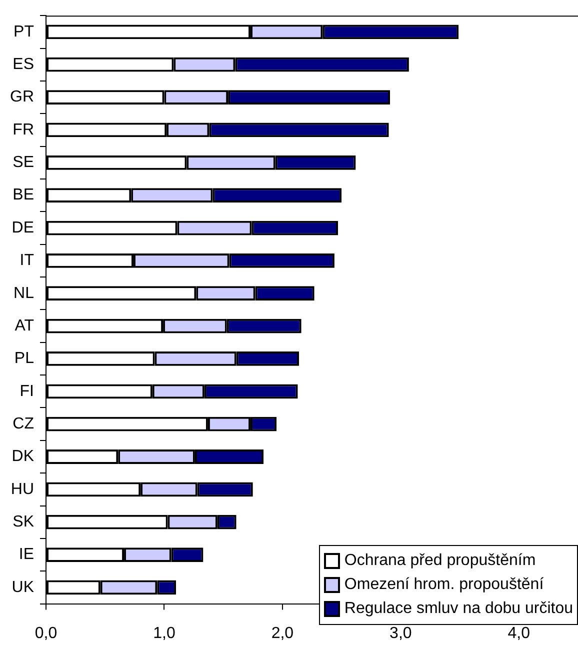 This screenshot has height=667, width=578. Describe the element at coordinates (164, 633) in the screenshot. I see `x-tick-label: 1,0` at that location.